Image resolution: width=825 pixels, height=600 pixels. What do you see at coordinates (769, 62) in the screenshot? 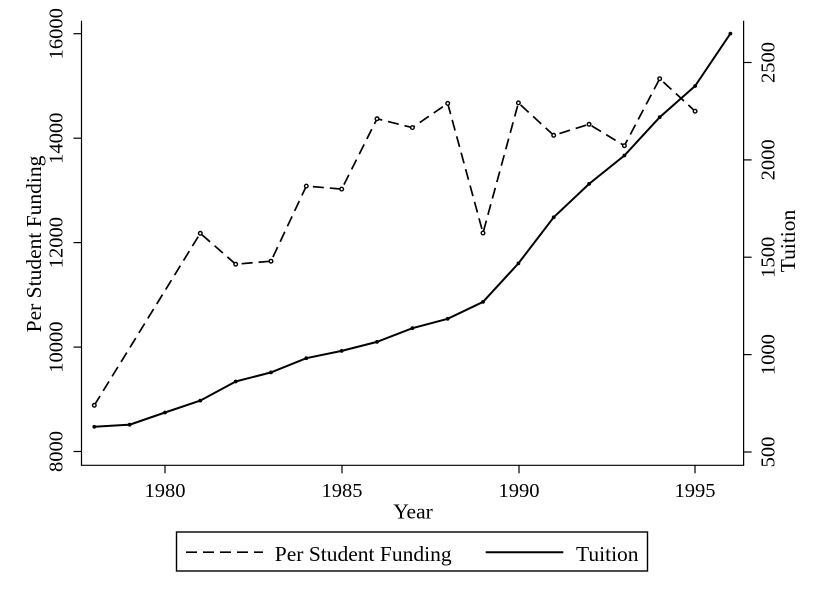
I see `svg-text: 2500` at bounding box center [769, 62].